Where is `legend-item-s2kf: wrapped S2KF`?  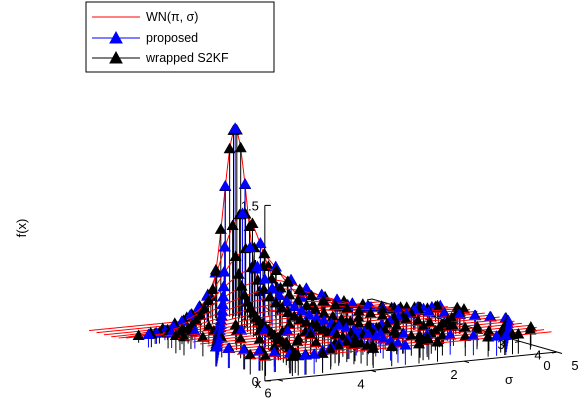 legend-item-s2kf: wrapped S2KF is located at coordinates (187, 58).